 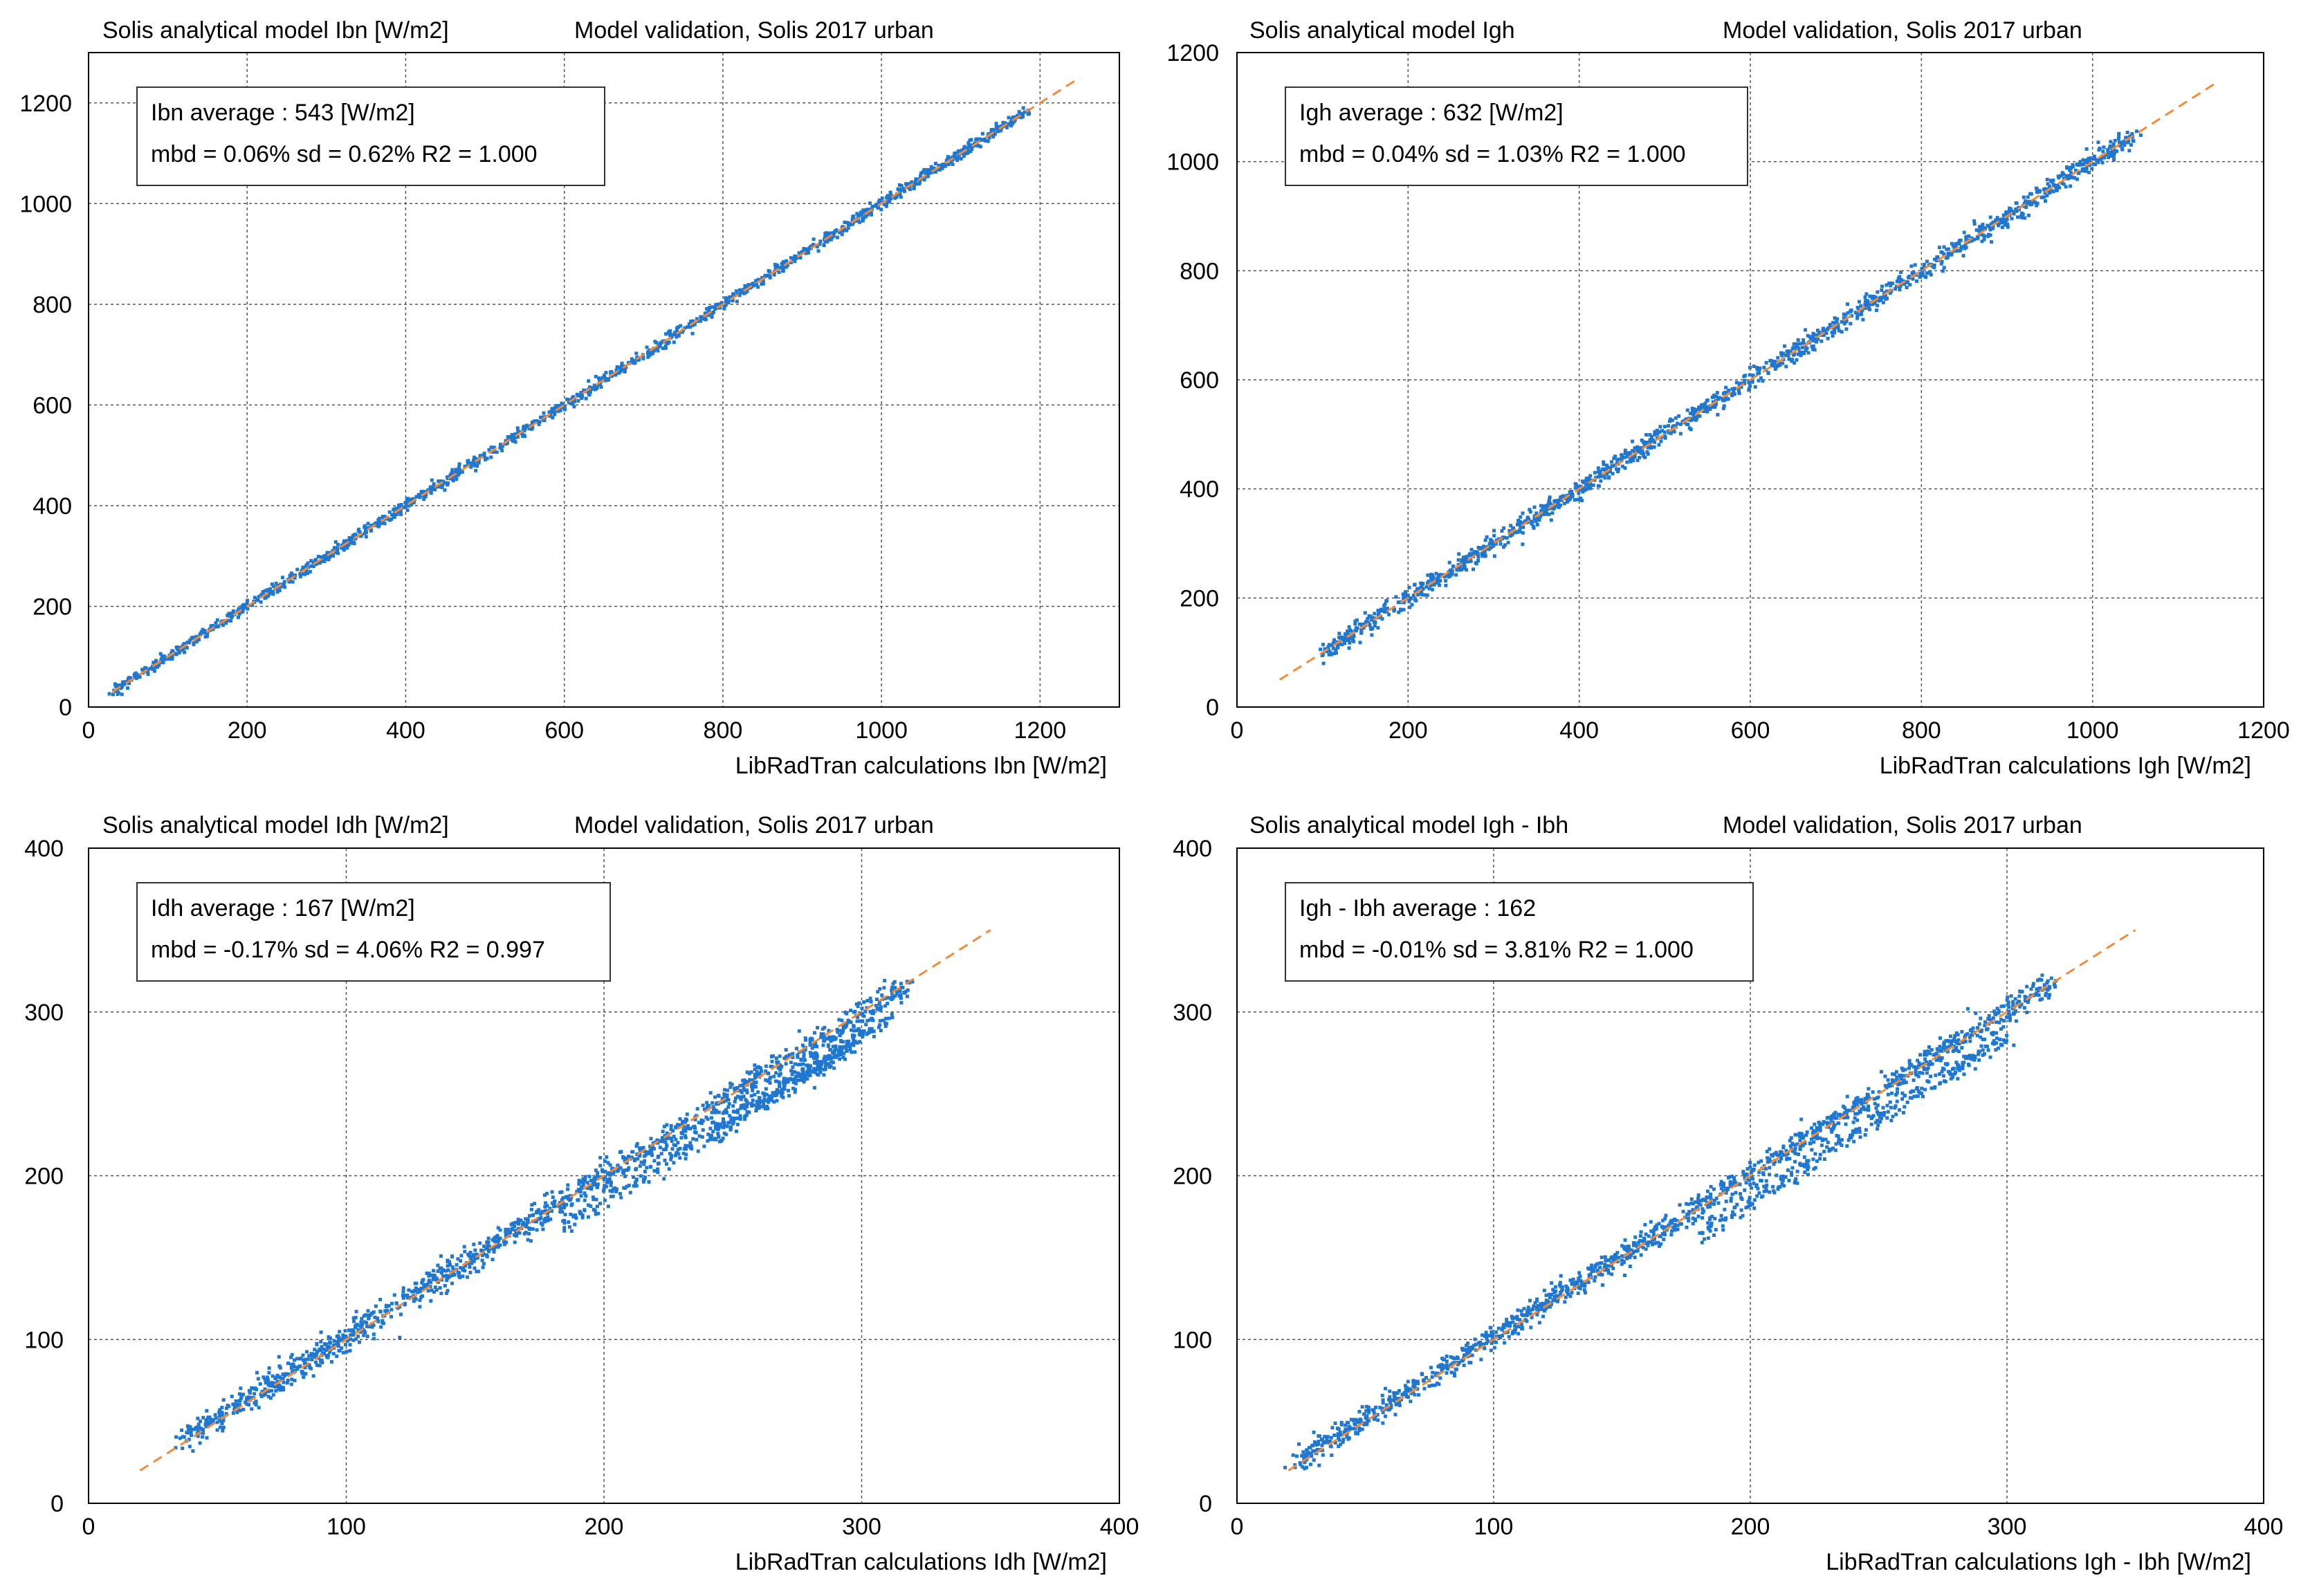 What do you see at coordinates (1431, 113) in the screenshot?
I see `stats-line-average: Igh average : 632 [W/m2]` at bounding box center [1431, 113].